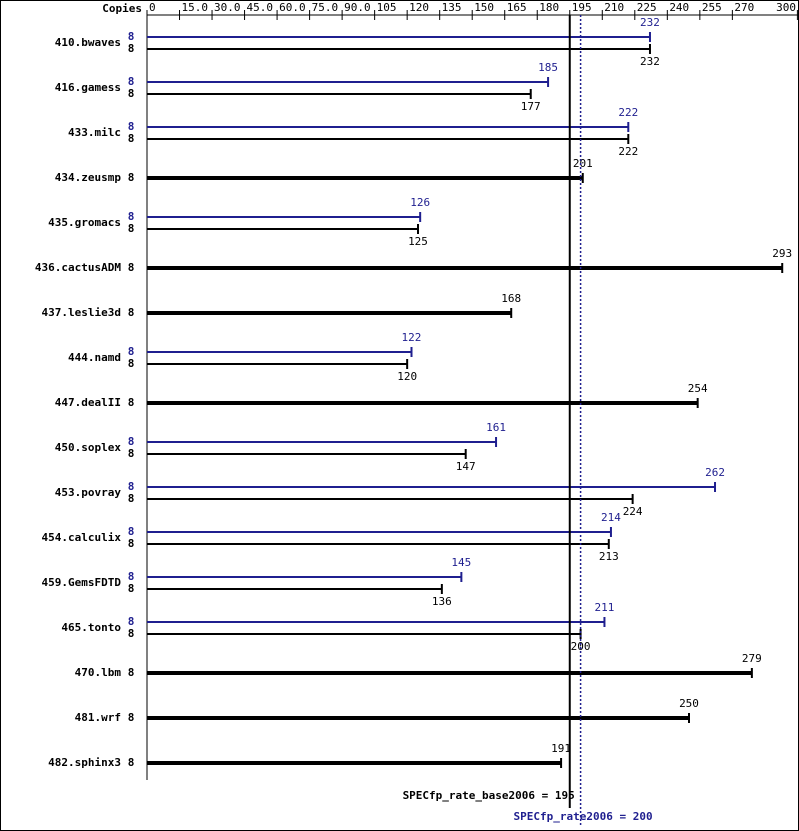  I want to click on x-tick-label: 165, so click(517, 7).